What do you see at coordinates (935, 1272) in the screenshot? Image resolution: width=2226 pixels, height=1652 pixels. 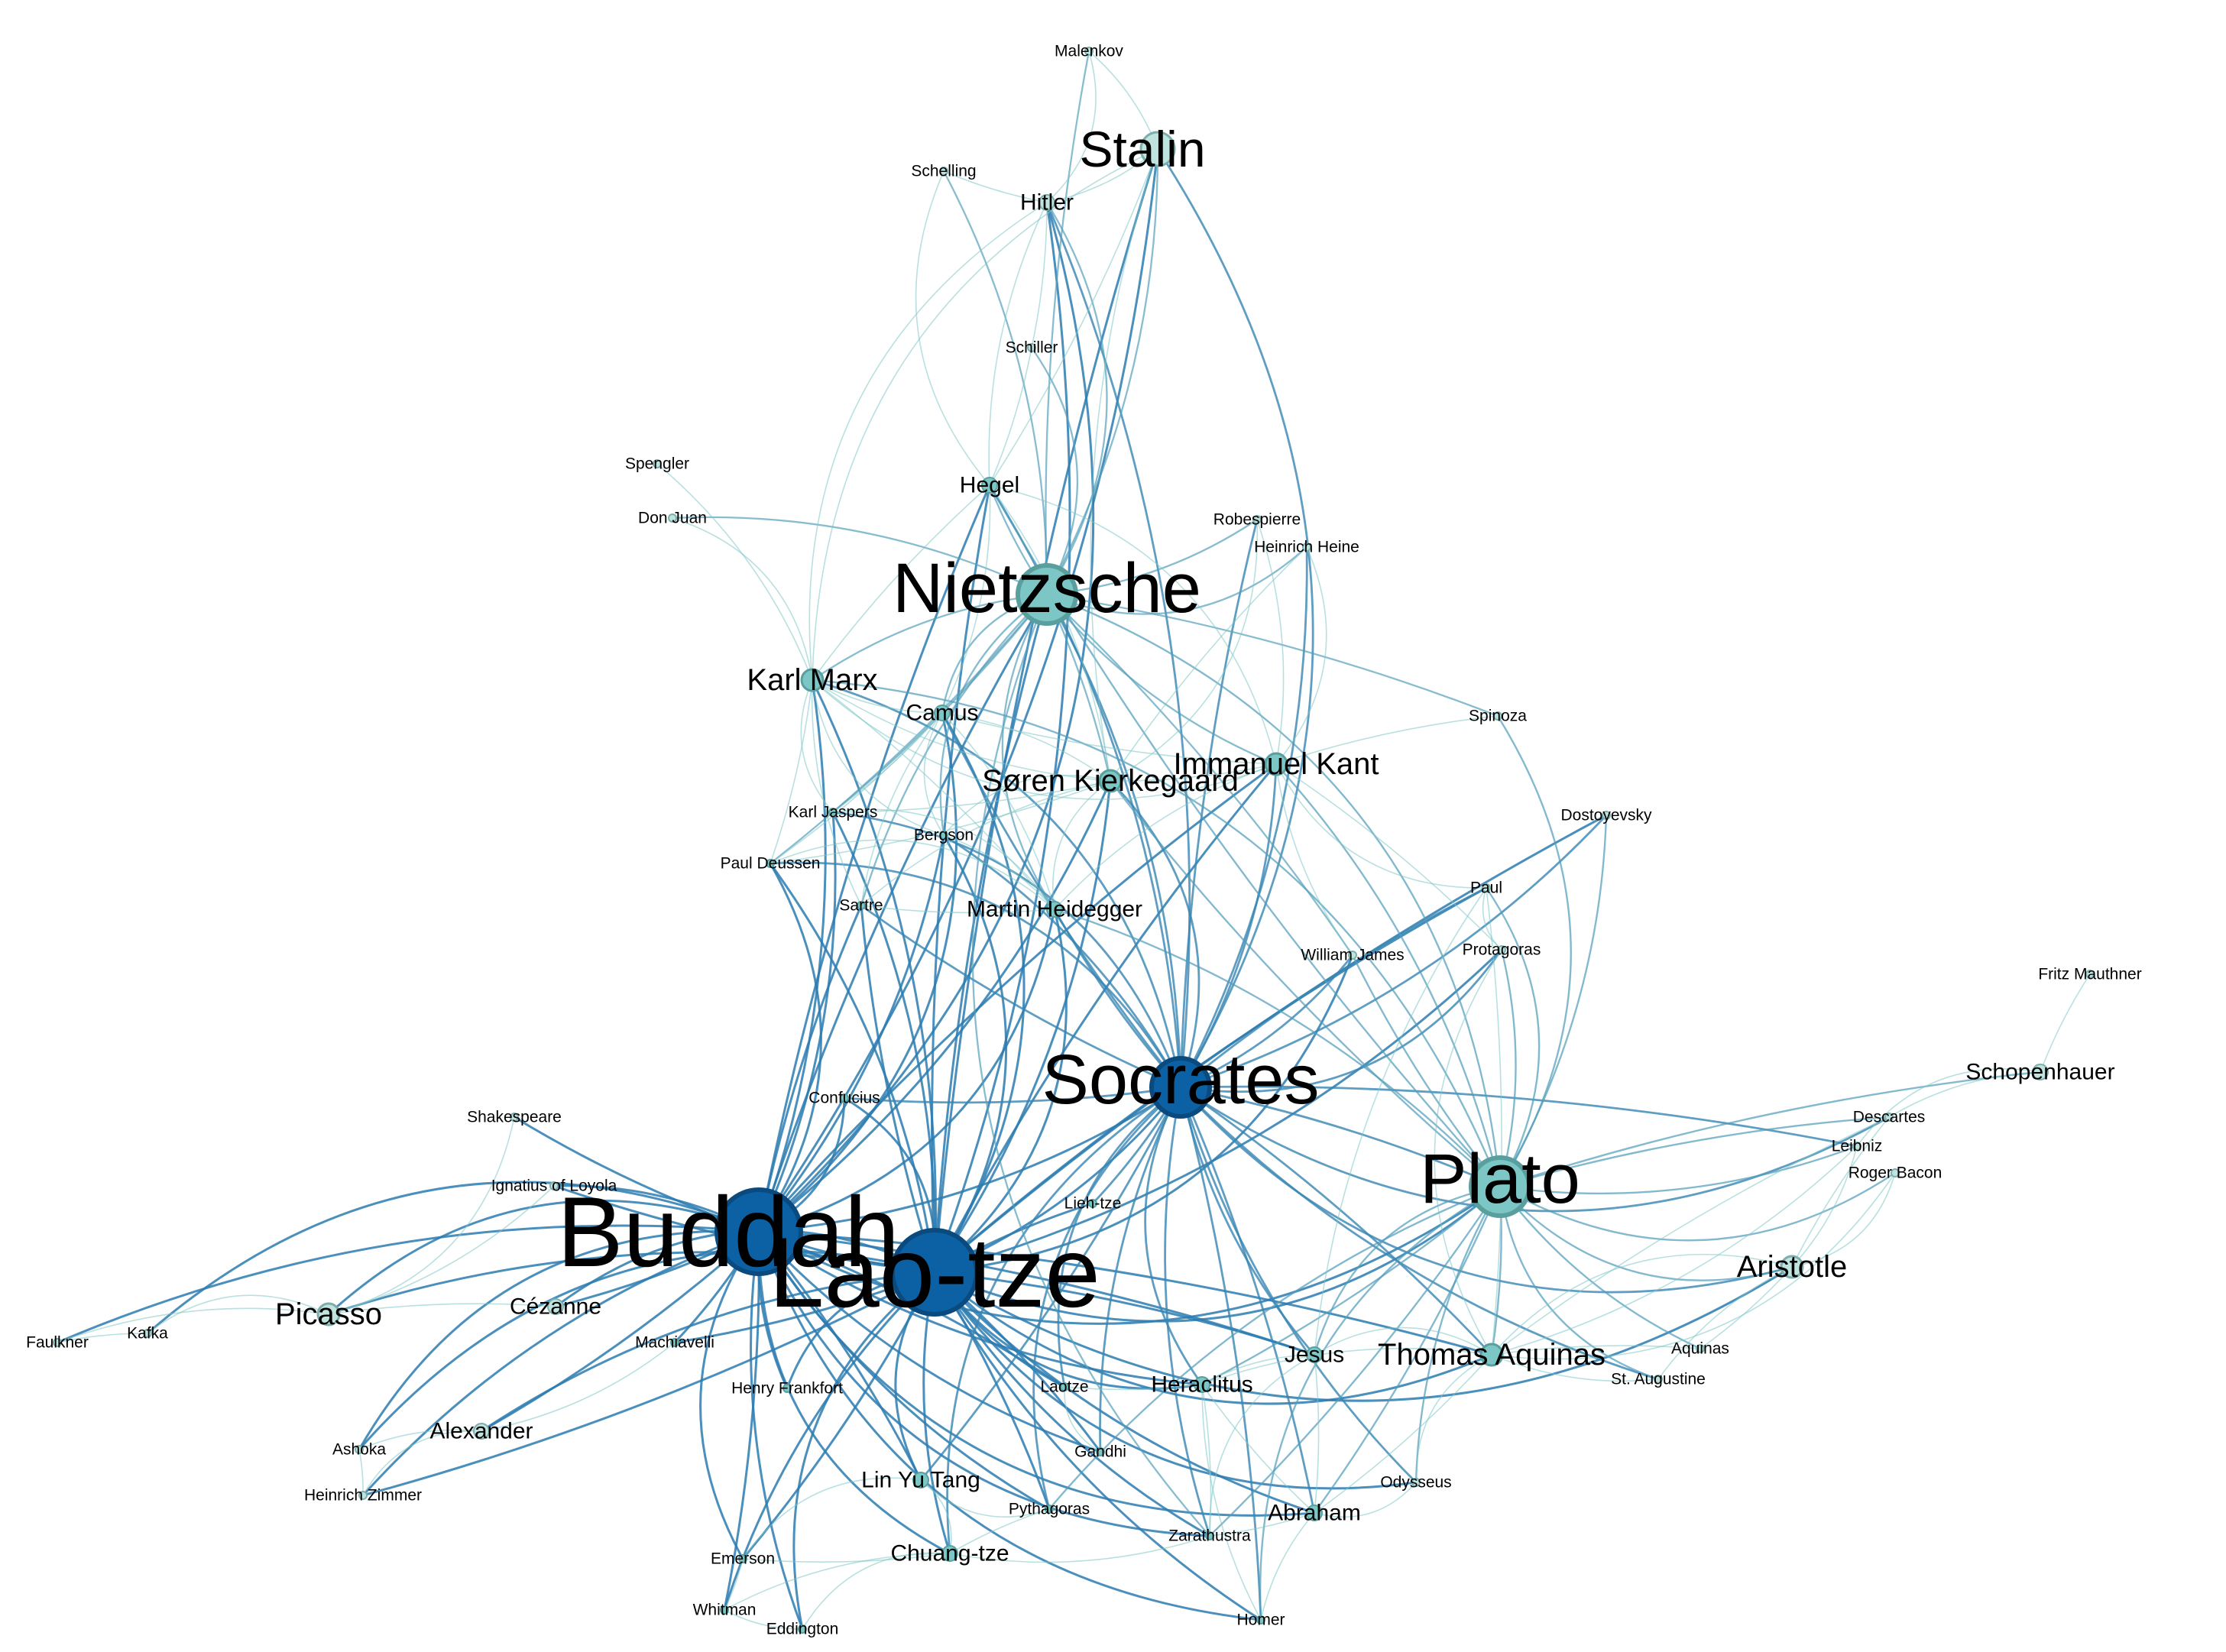 I see `node-laotze` at bounding box center [935, 1272].